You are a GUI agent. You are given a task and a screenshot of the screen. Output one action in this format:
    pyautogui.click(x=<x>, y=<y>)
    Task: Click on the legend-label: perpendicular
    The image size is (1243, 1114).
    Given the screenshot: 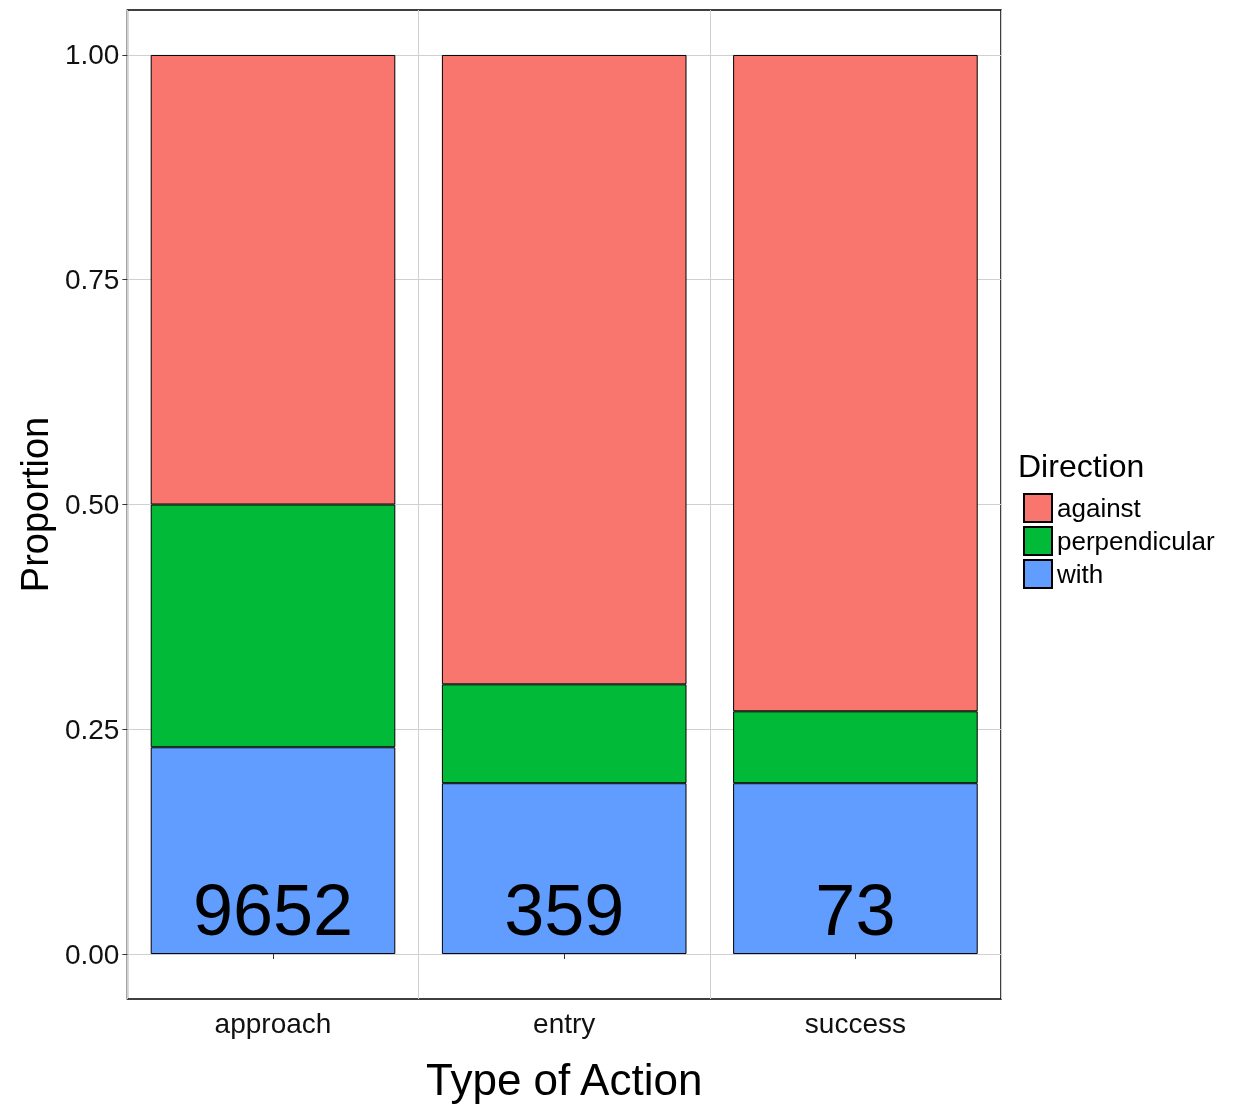 What is the action you would take?
    pyautogui.click(x=1136, y=541)
    